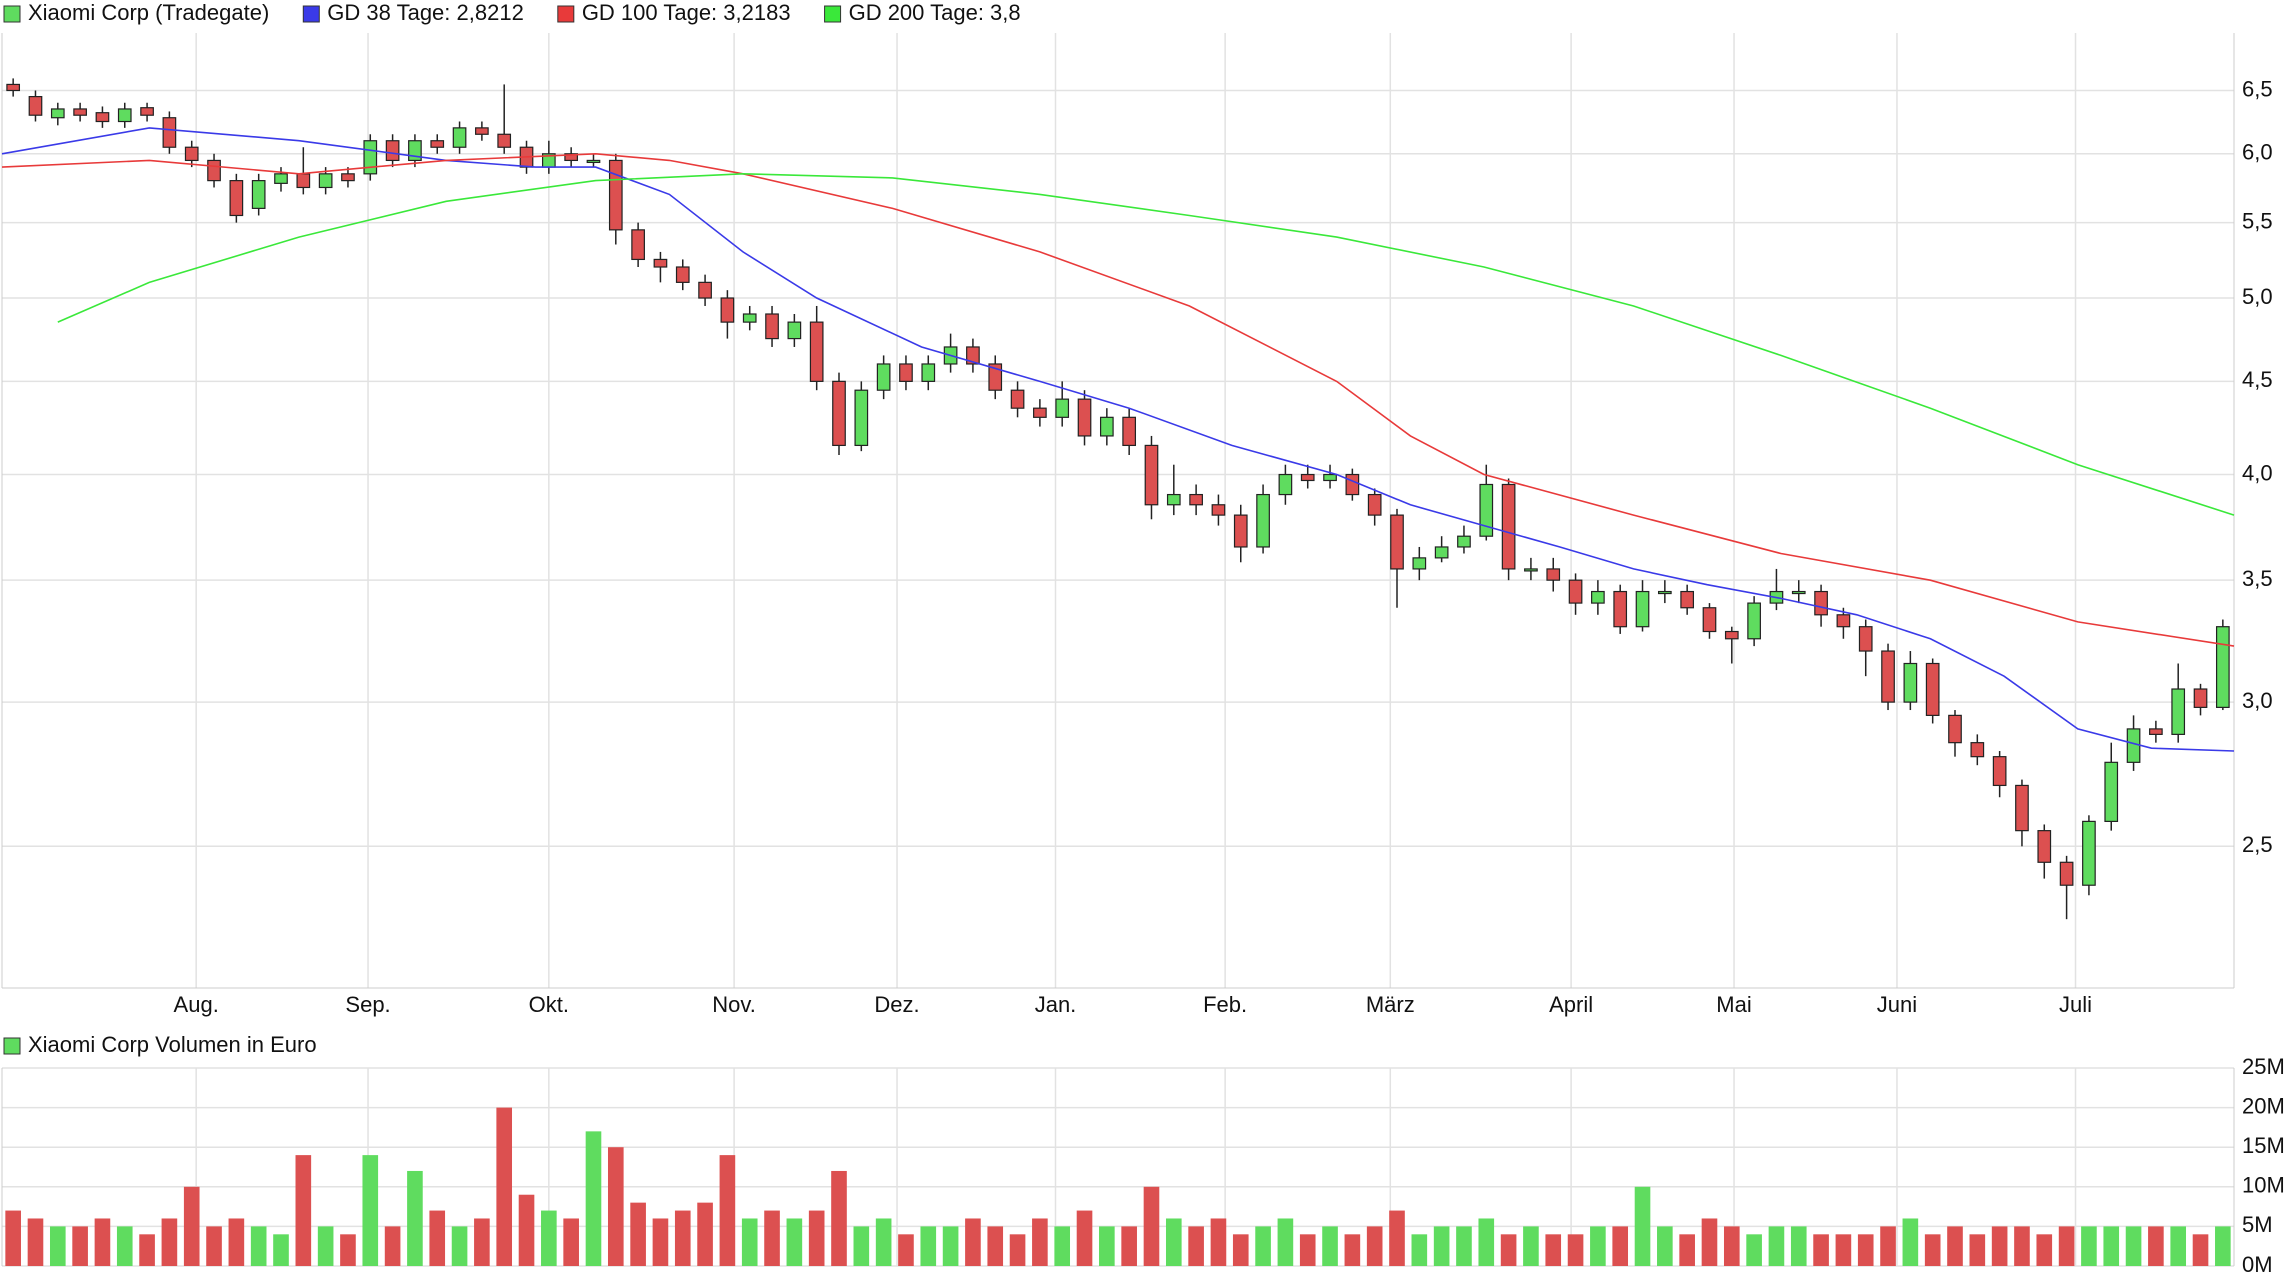  Describe the element at coordinates (549, 1004) in the screenshot. I see `x-tick-label: Okt.` at that location.